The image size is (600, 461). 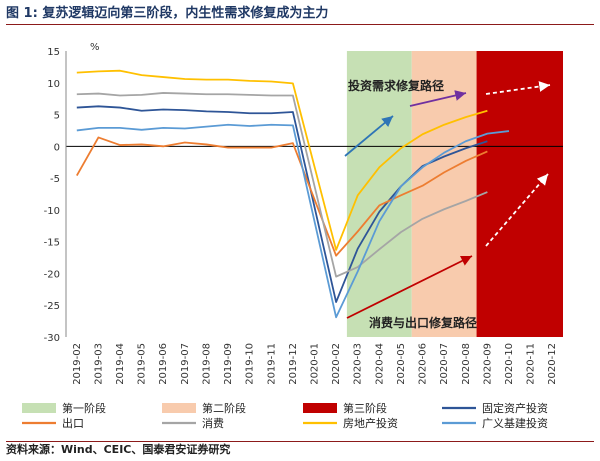 I want to click on x-tick-label: 2020-12, so click(x=552, y=364).